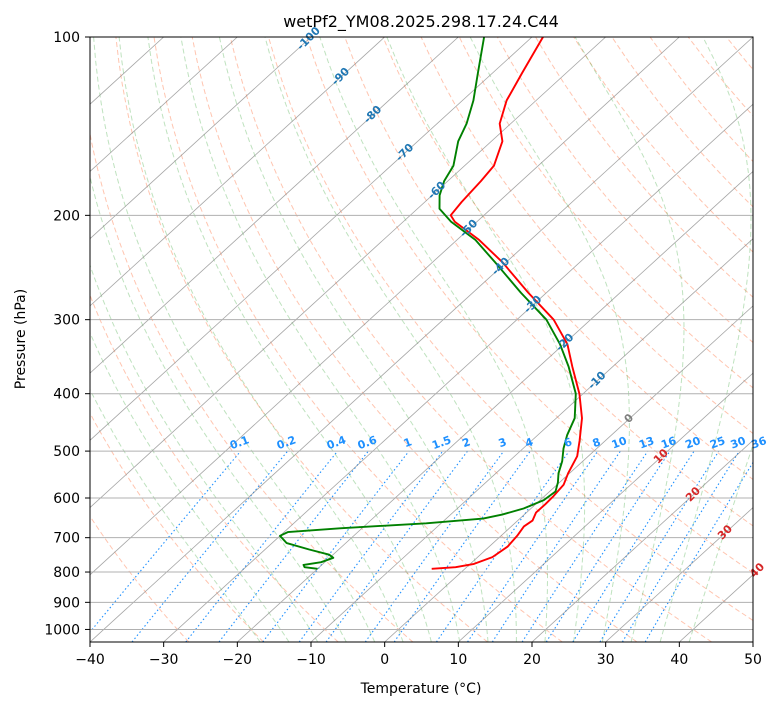 The width and height of the screenshot is (775, 708). I want to click on mixing-ratio-label: 16, so click(668, 443).